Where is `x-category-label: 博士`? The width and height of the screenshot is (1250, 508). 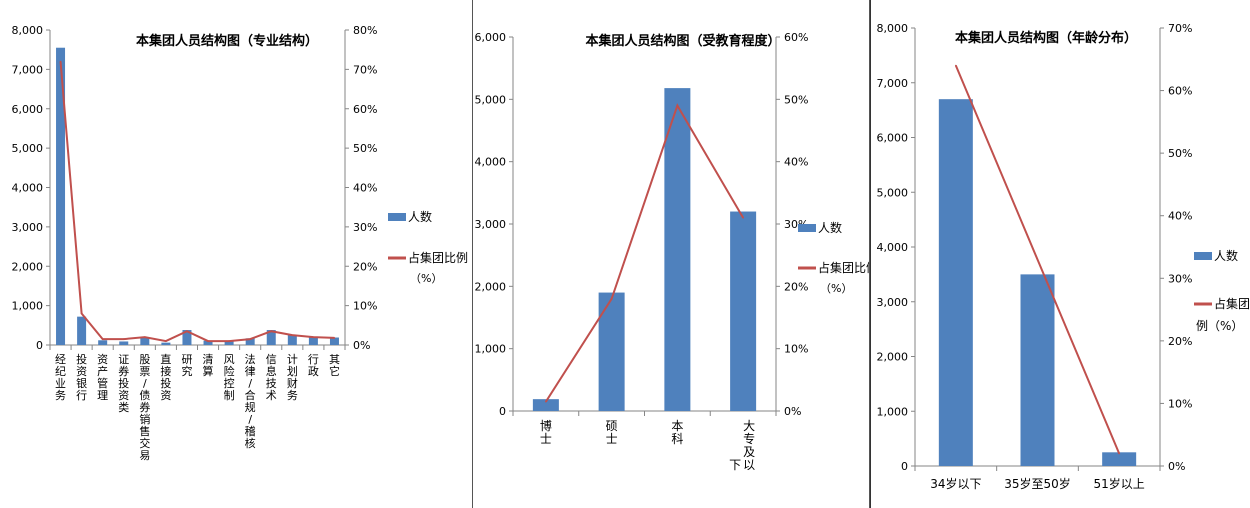 x-category-label: 博士 is located at coordinates (546, 432).